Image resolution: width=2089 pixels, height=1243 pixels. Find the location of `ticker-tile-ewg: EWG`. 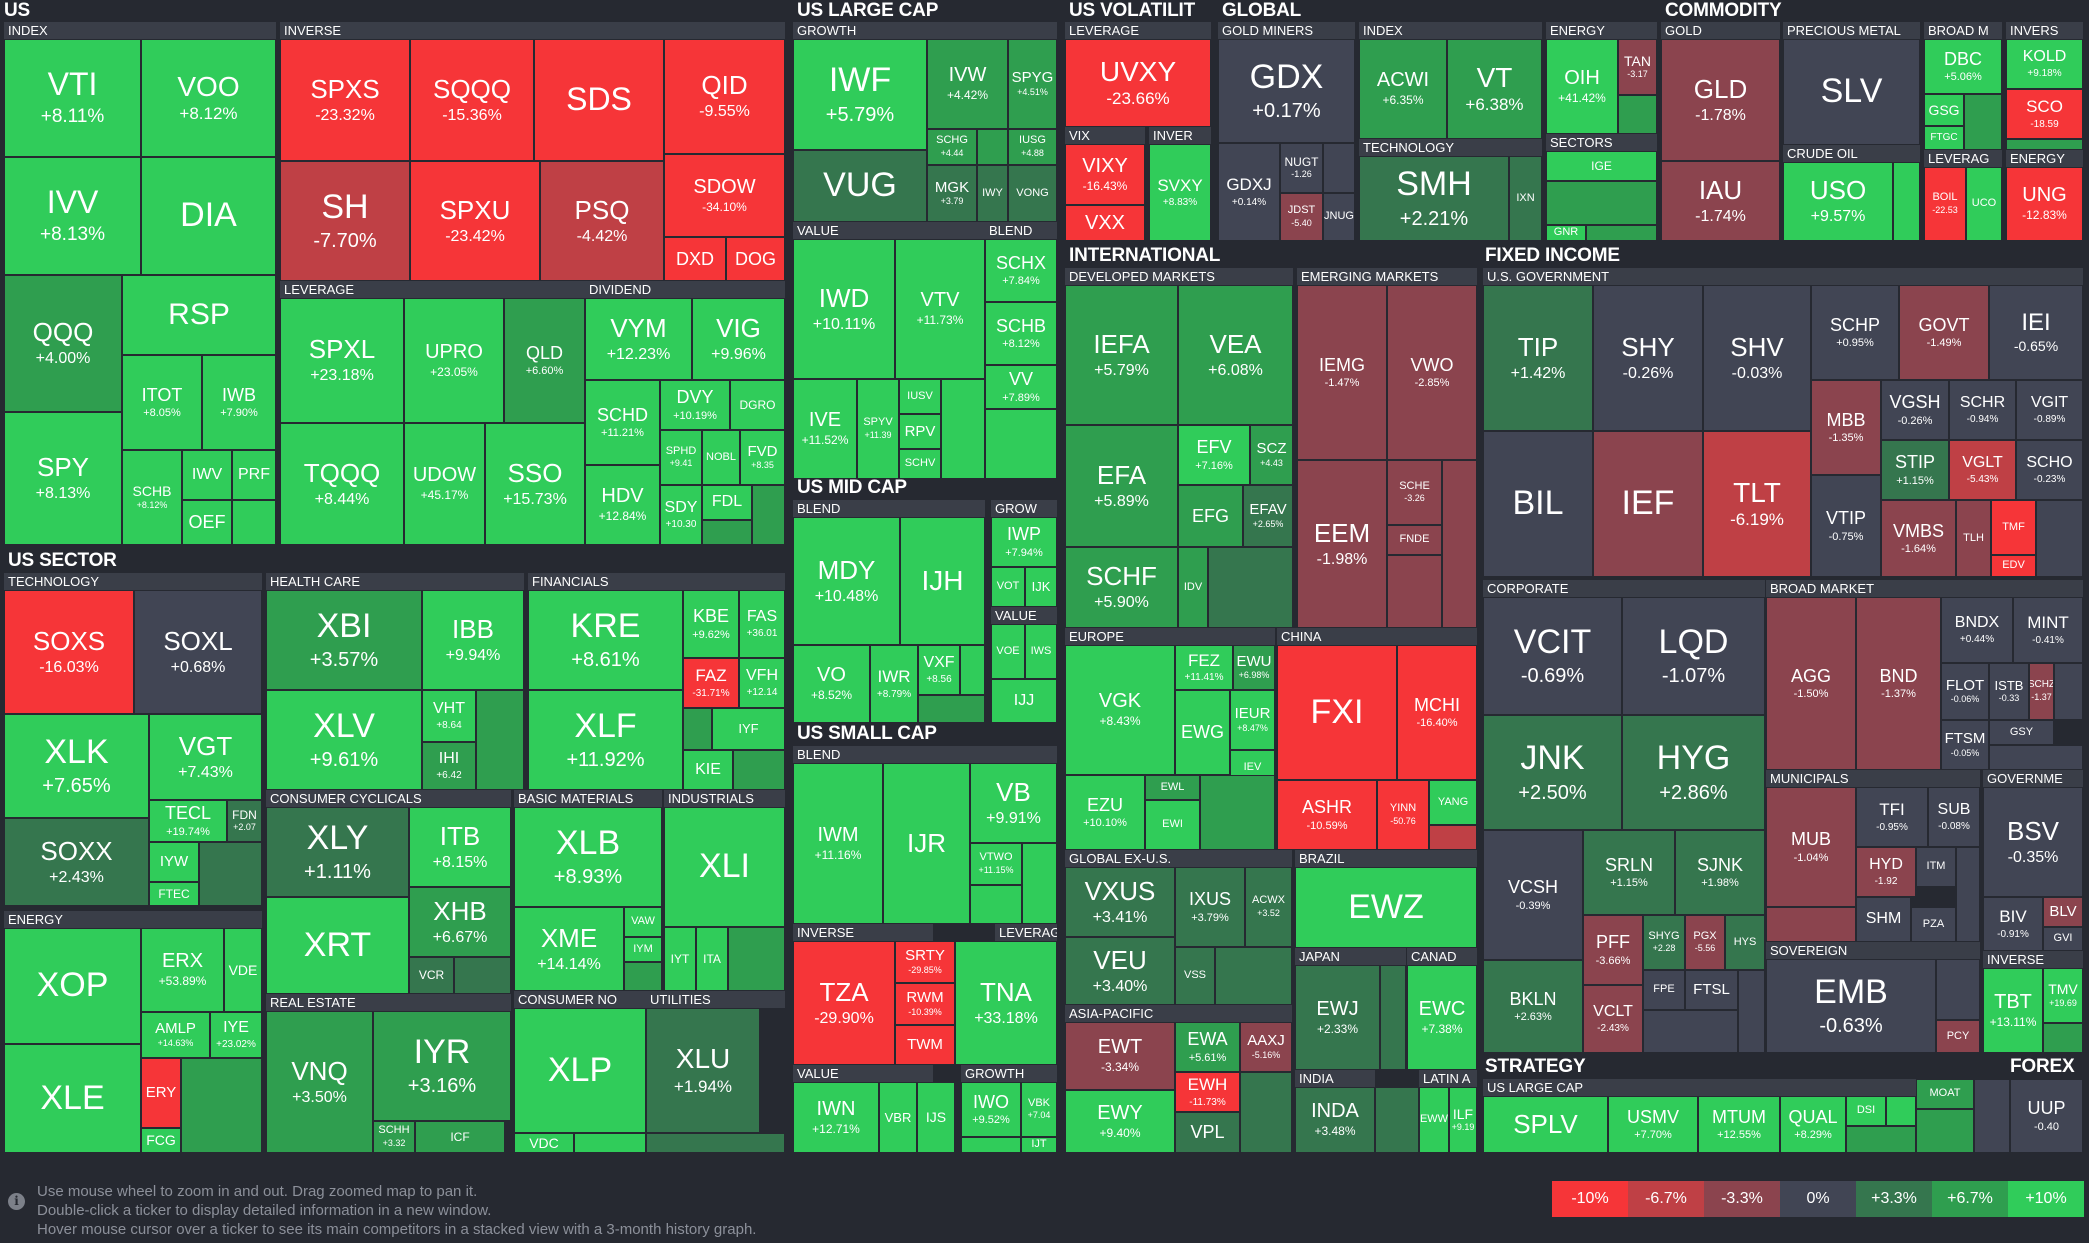

ticker-tile-ewg: EWG is located at coordinates (1202, 732).